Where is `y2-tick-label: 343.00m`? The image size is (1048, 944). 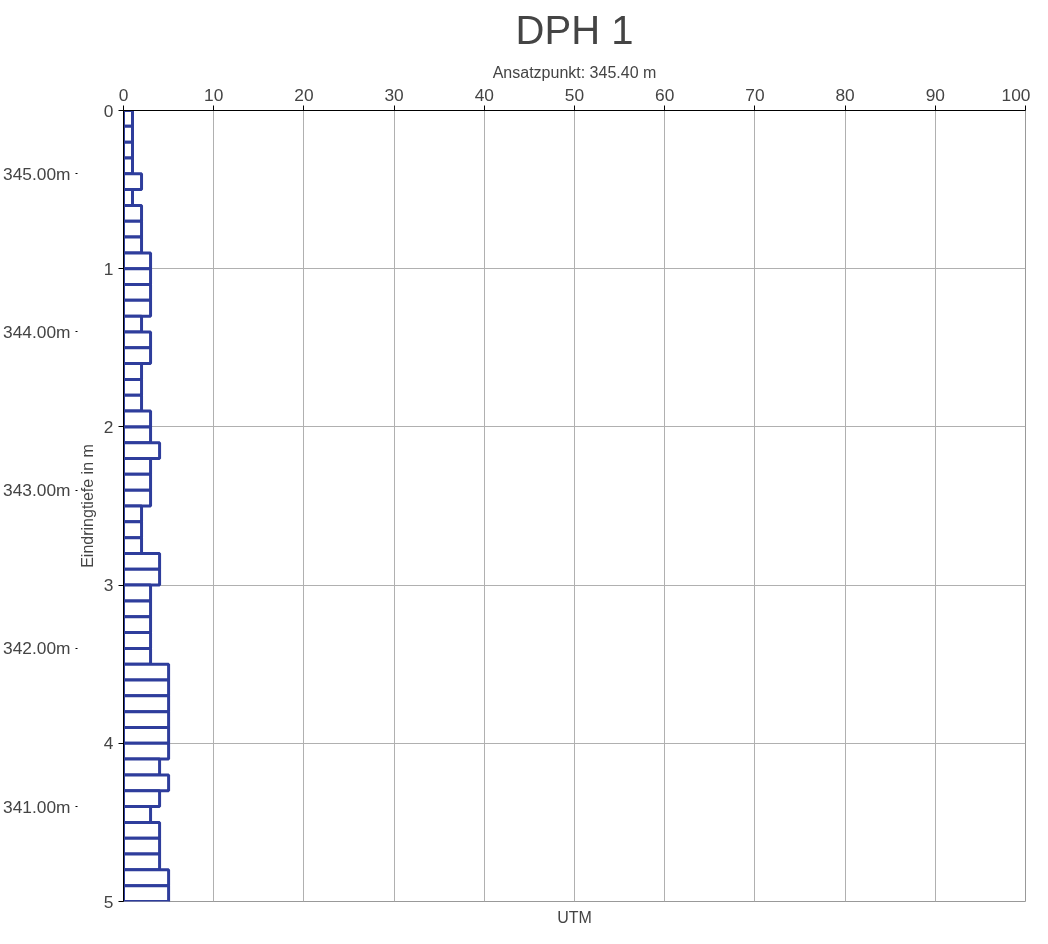
y2-tick-label: 343.00m is located at coordinates (37, 490).